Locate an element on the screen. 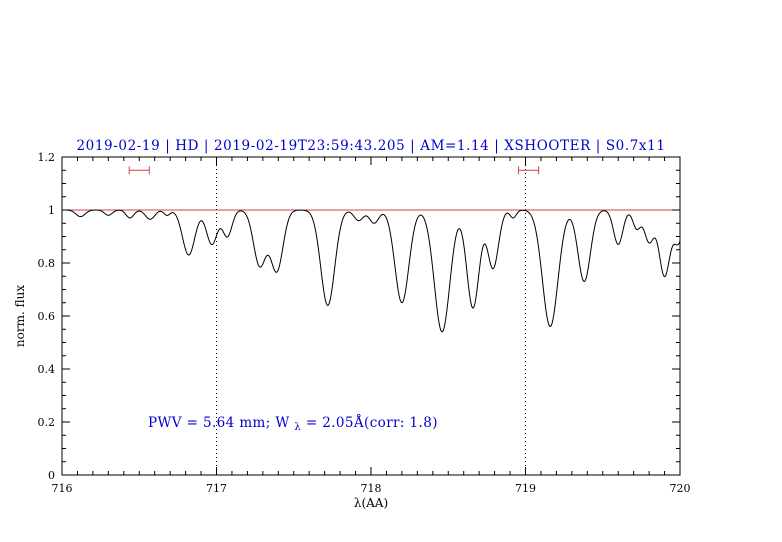 The image size is (782, 542). pwv-annotation: PWV = 5.64 mm; W λ = 2.05Å(corr: 1.8) is located at coordinates (293, 424).